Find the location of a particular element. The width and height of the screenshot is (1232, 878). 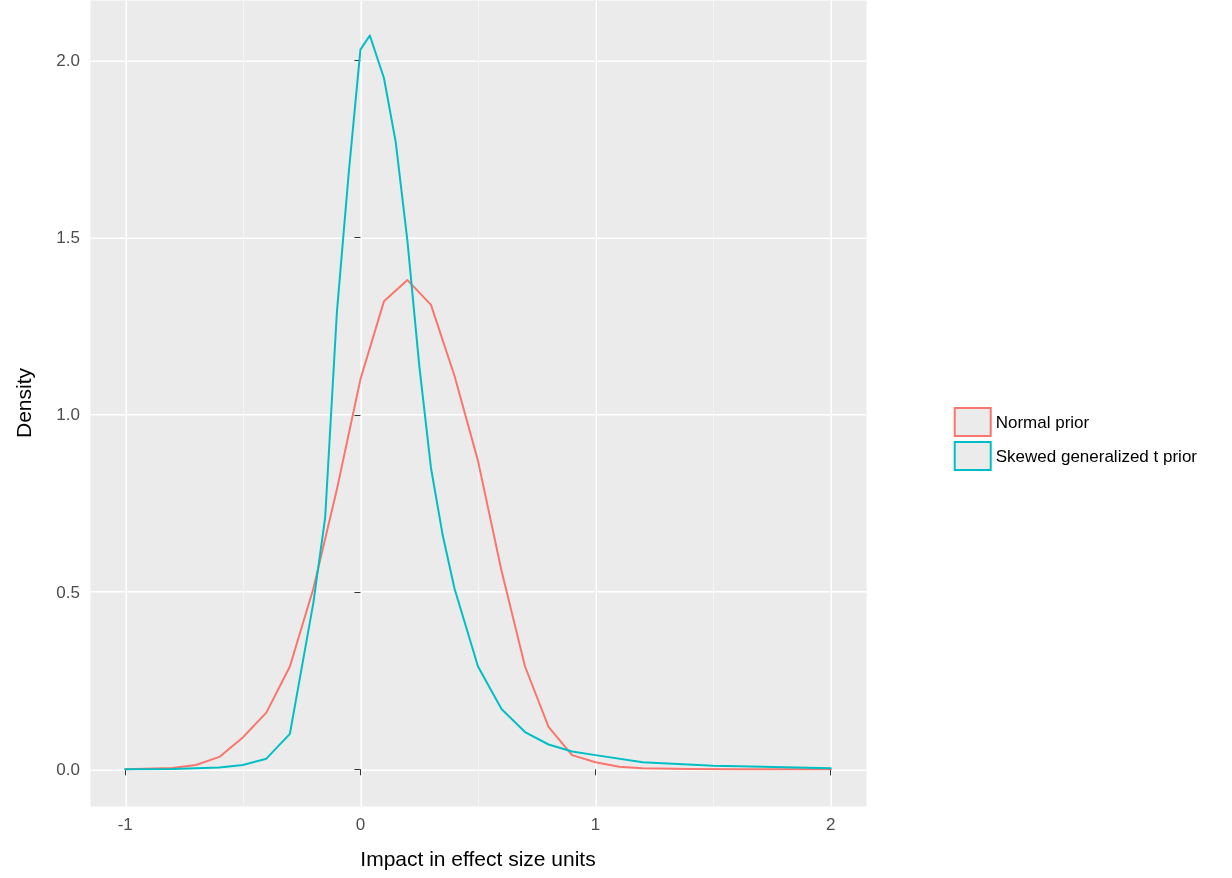

y-tick-label: 1.5 is located at coordinates (68, 238).